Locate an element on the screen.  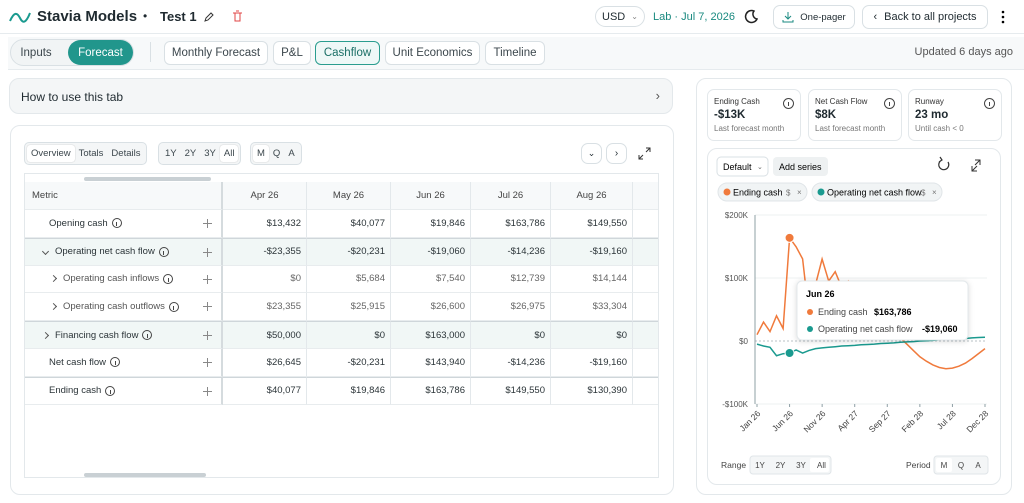
cell-text: -$14,236 is located at coordinates (526, 252).